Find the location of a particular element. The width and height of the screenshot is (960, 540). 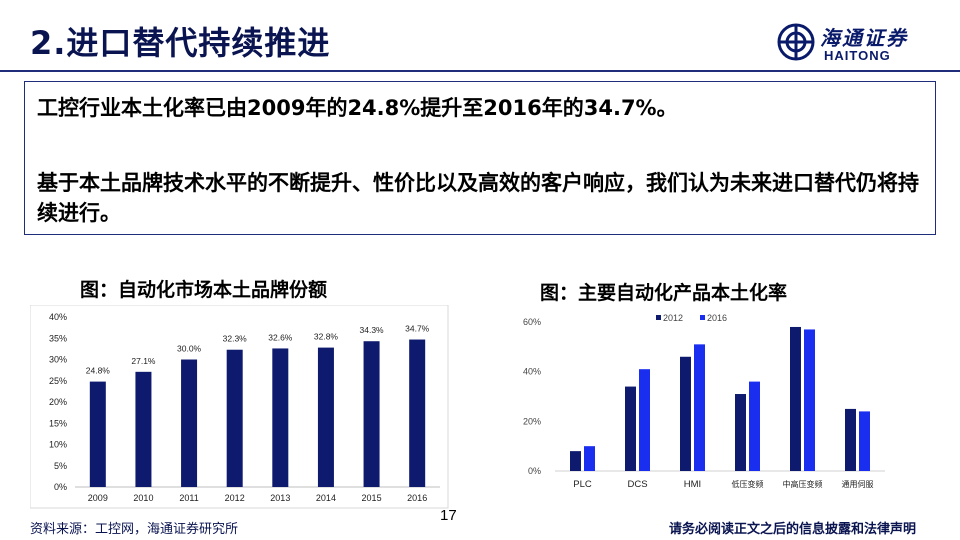

x-tick-label: 2014 is located at coordinates (326, 498).